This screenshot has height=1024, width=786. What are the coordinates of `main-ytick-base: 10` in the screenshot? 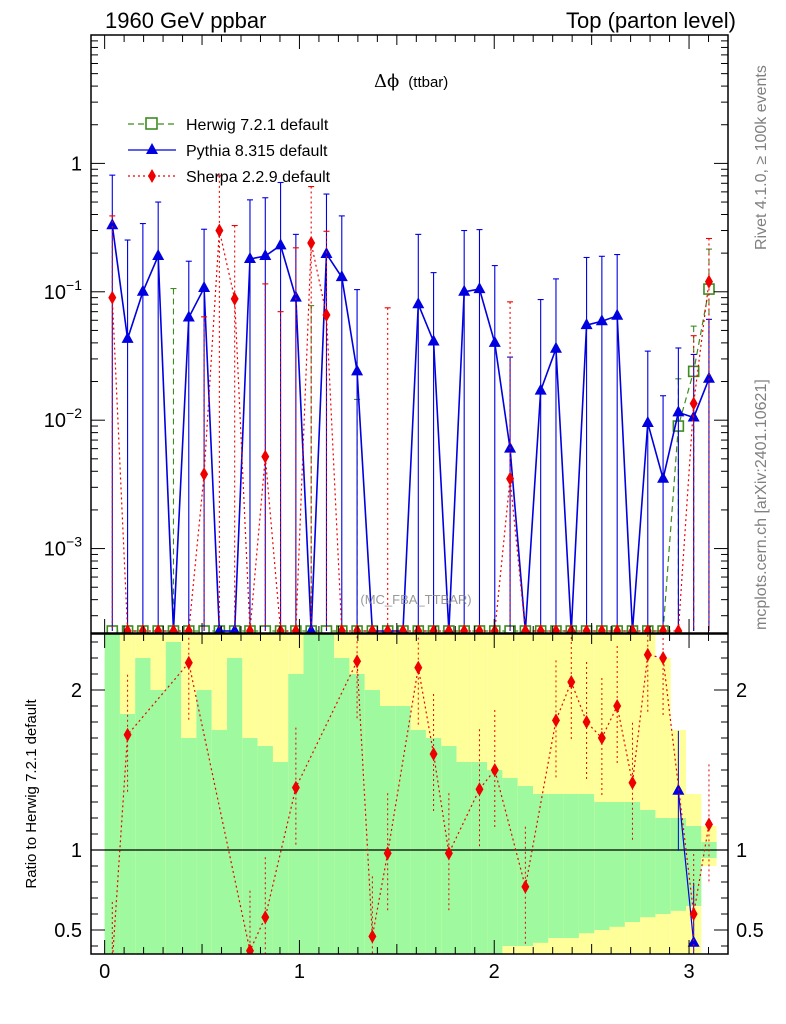 It's located at (55, 293).